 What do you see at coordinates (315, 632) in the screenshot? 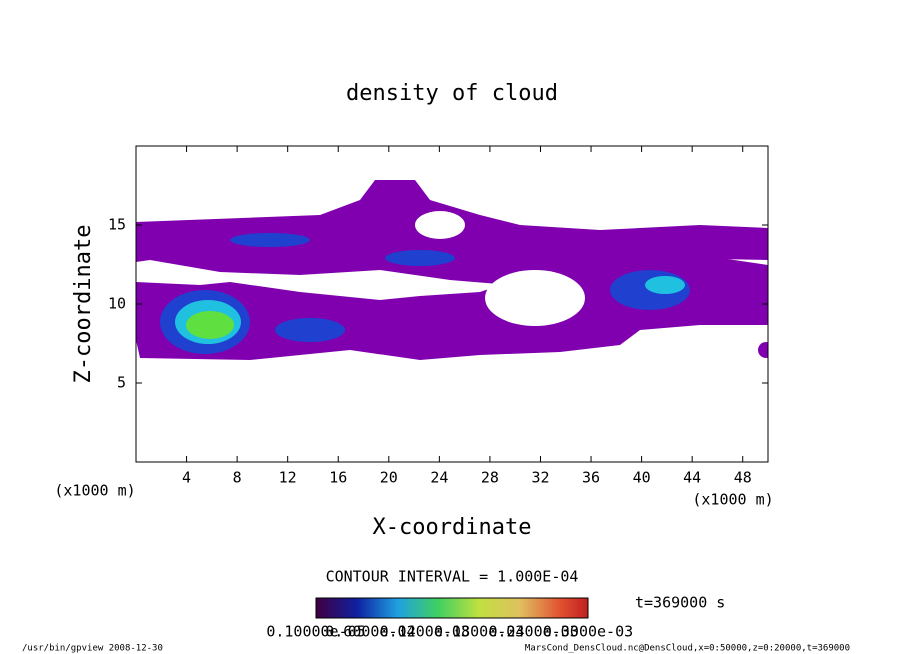
I see `colorbar-label: 0.10000e-05` at bounding box center [315, 632].